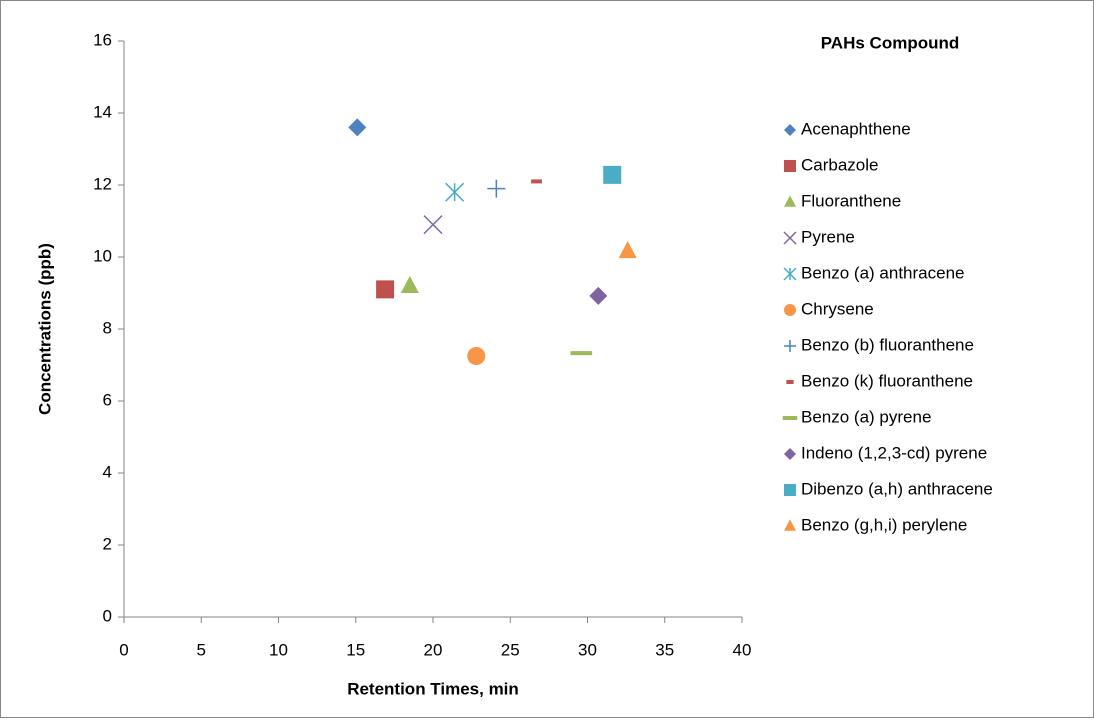  I want to click on legend-label: Fluoranthene, so click(851, 200).